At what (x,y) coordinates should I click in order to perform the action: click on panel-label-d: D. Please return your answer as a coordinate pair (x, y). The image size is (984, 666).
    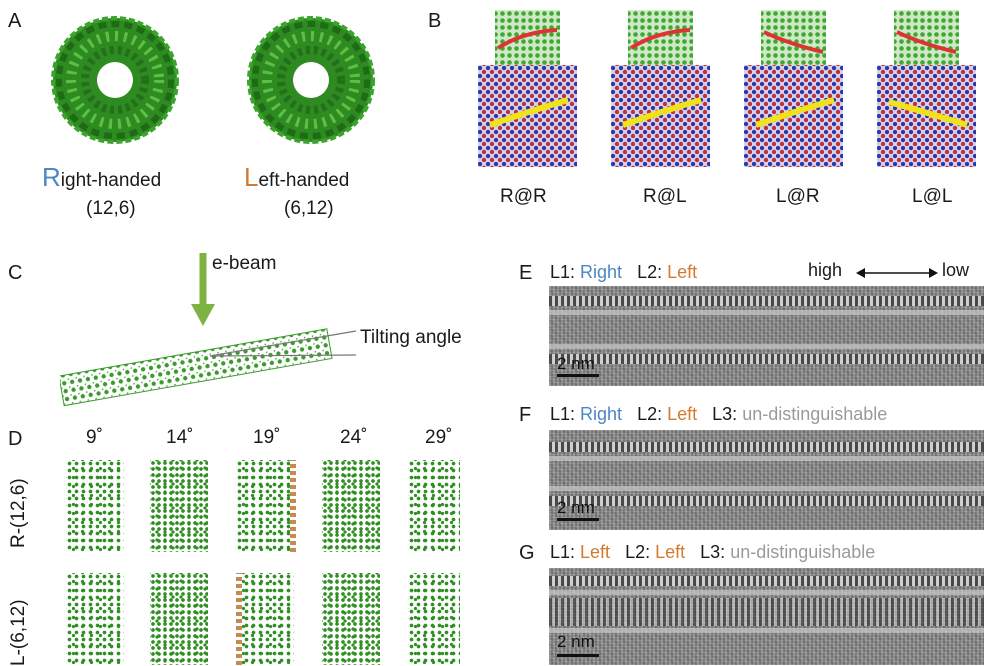
    Looking at the image, I should click on (15, 439).